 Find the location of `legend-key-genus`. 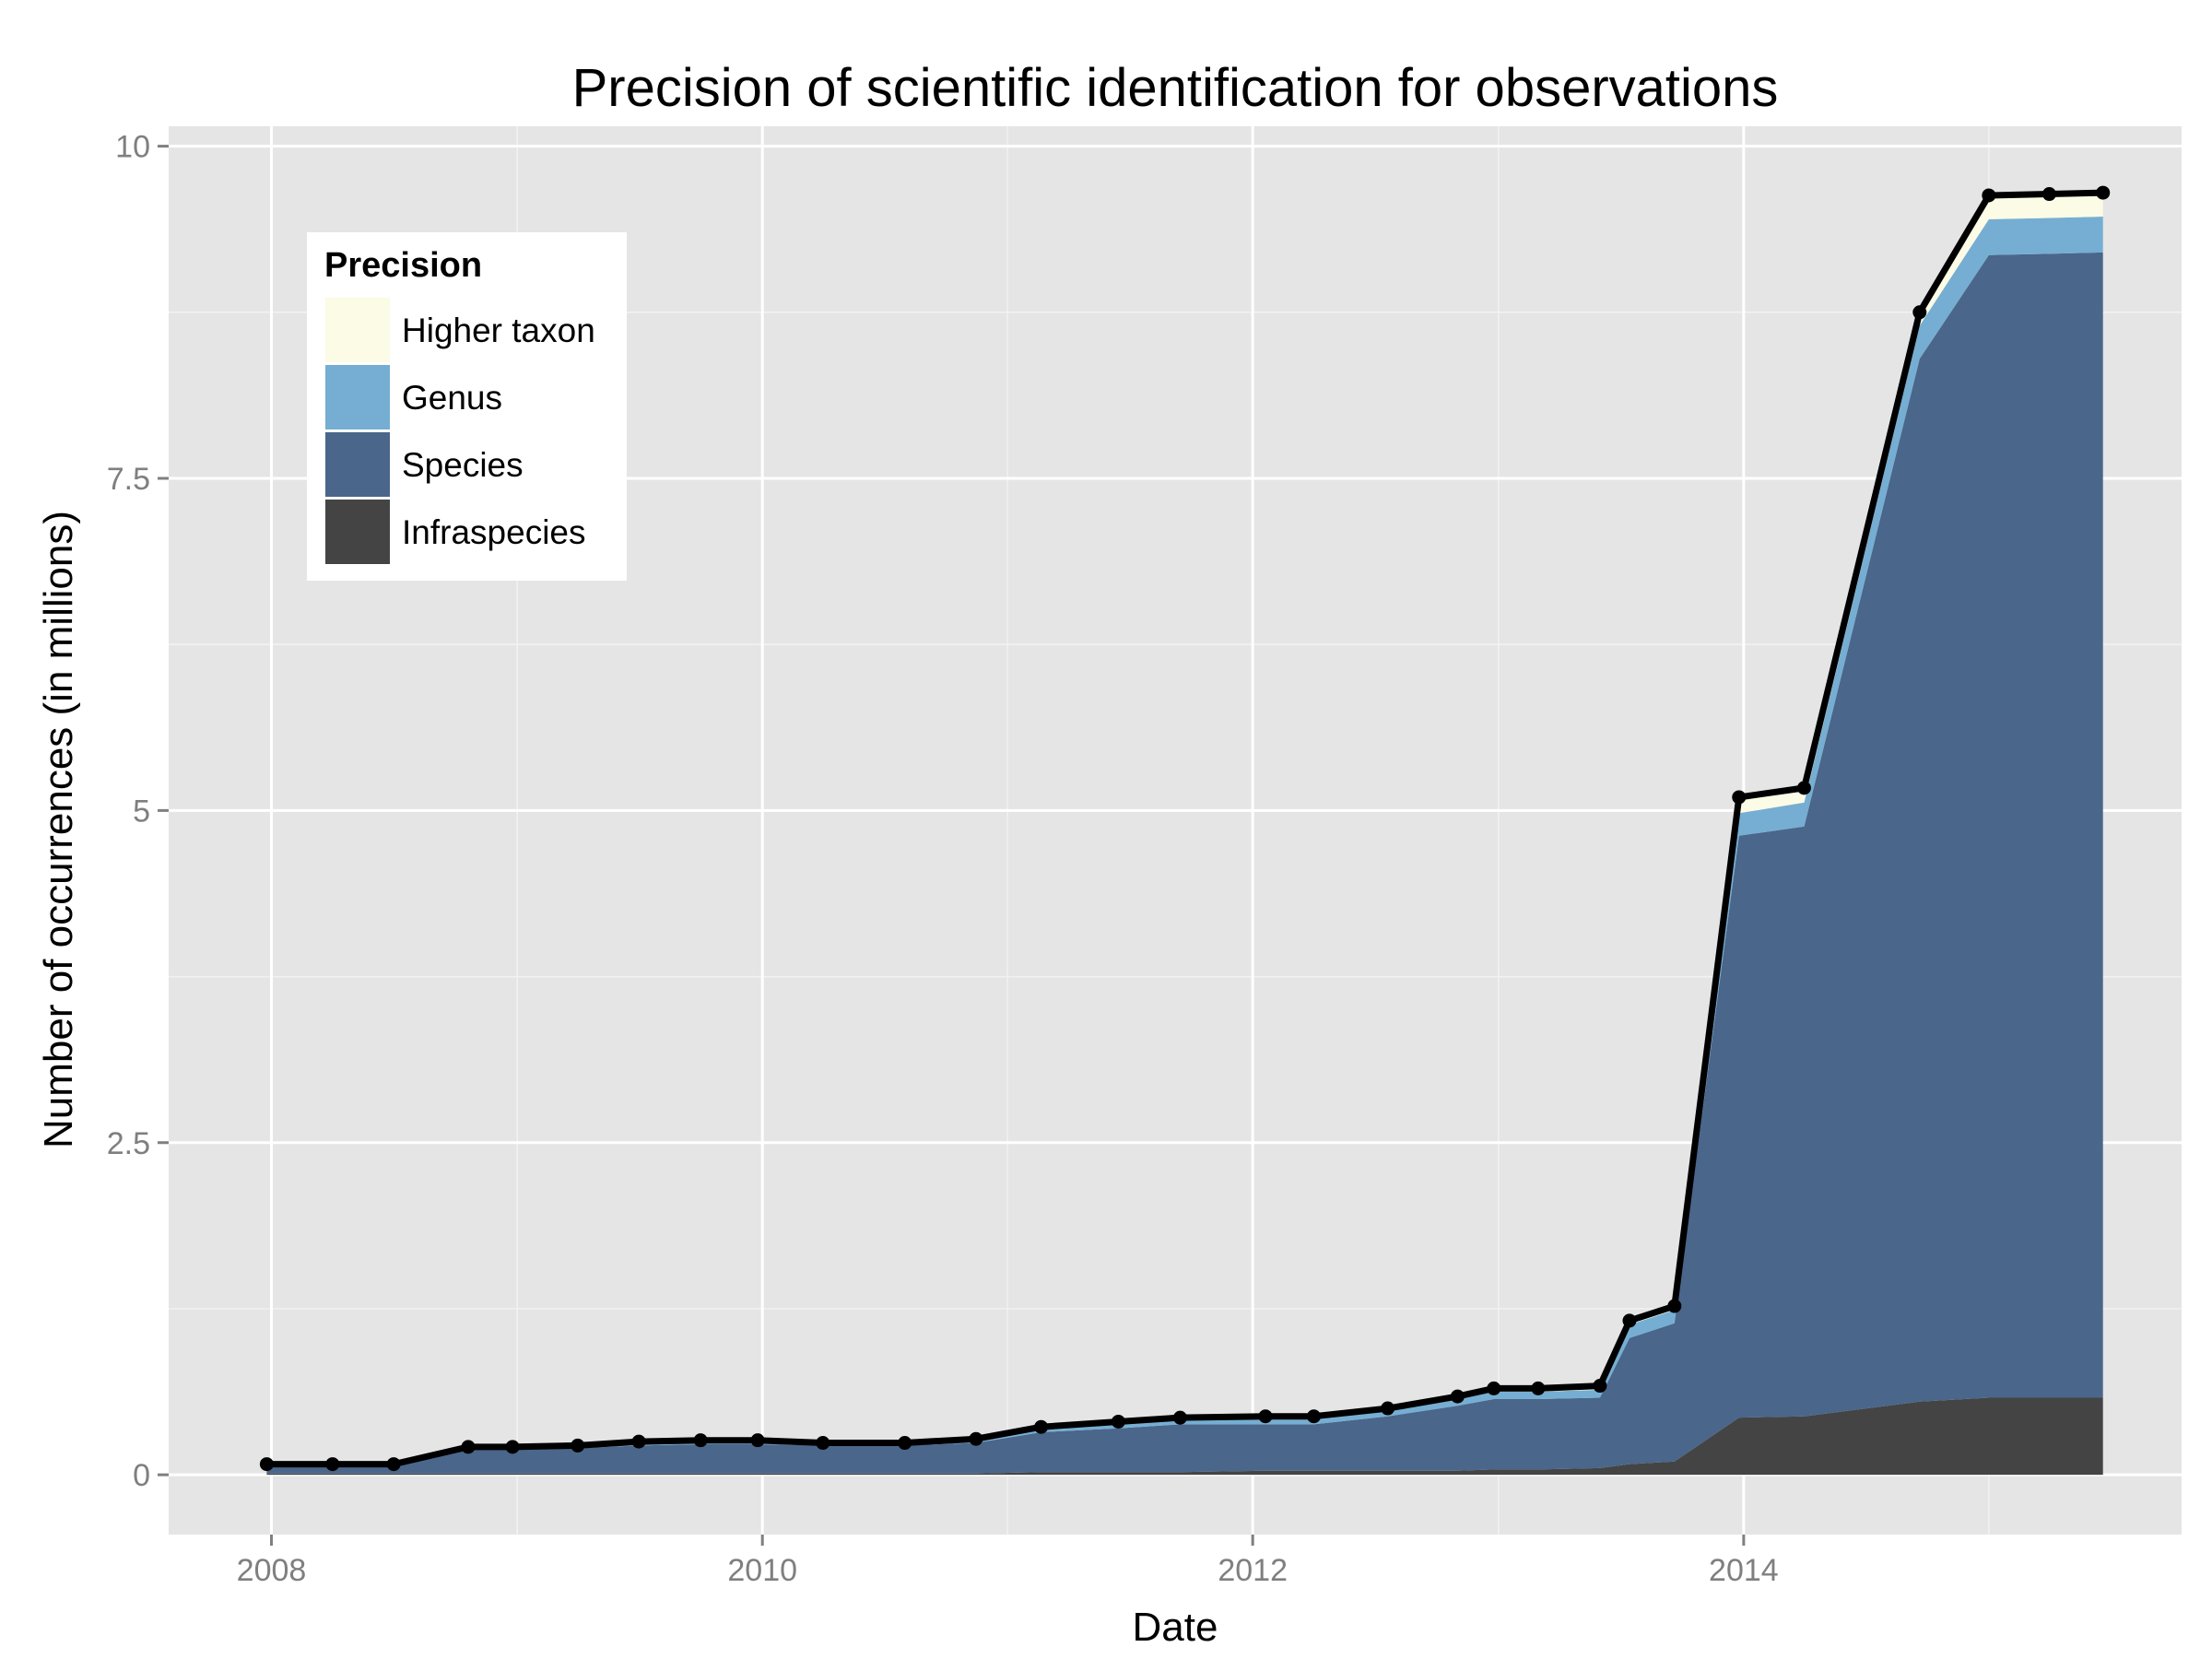

legend-key-genus is located at coordinates (358, 397).